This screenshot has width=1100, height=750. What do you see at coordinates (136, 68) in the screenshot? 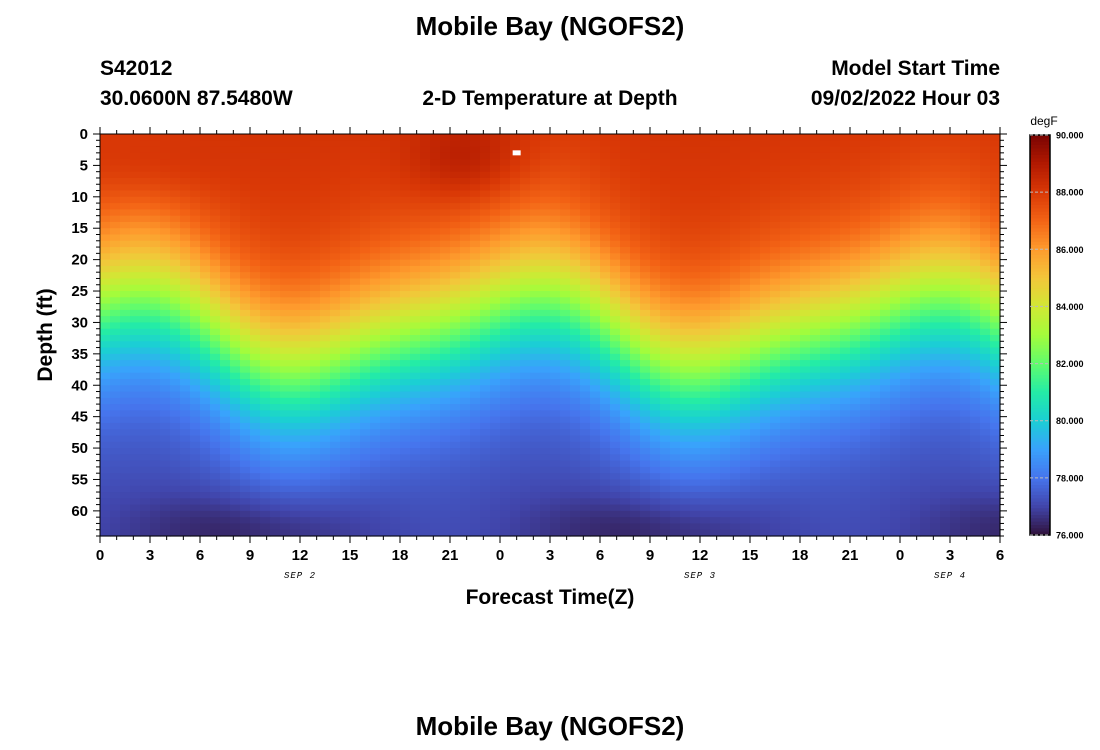
I see `station-id: S42012` at bounding box center [136, 68].